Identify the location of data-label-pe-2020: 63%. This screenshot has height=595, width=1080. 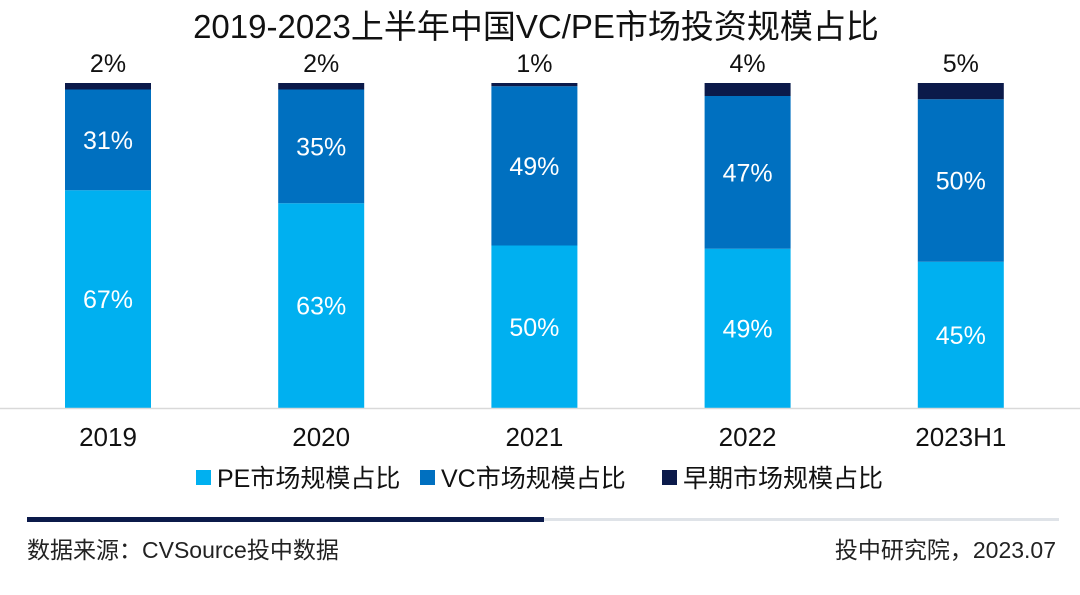
(321, 307).